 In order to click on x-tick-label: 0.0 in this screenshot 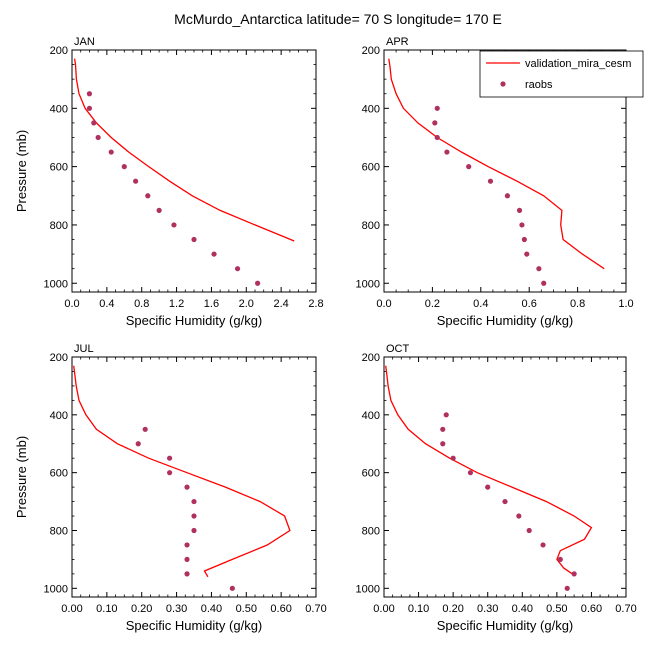, I will do `click(383, 304)`.